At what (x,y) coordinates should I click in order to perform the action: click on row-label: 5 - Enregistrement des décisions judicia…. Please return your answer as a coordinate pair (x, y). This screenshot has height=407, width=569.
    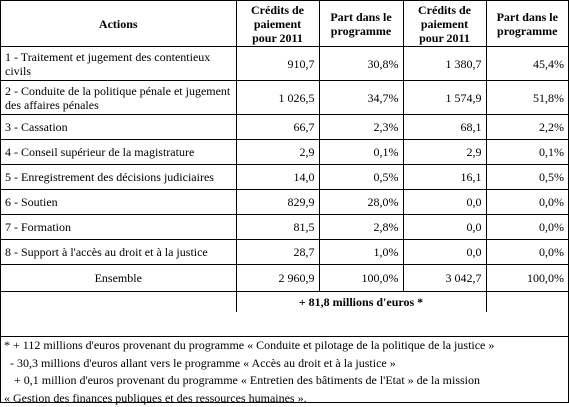
    Looking at the image, I should click on (118, 177).